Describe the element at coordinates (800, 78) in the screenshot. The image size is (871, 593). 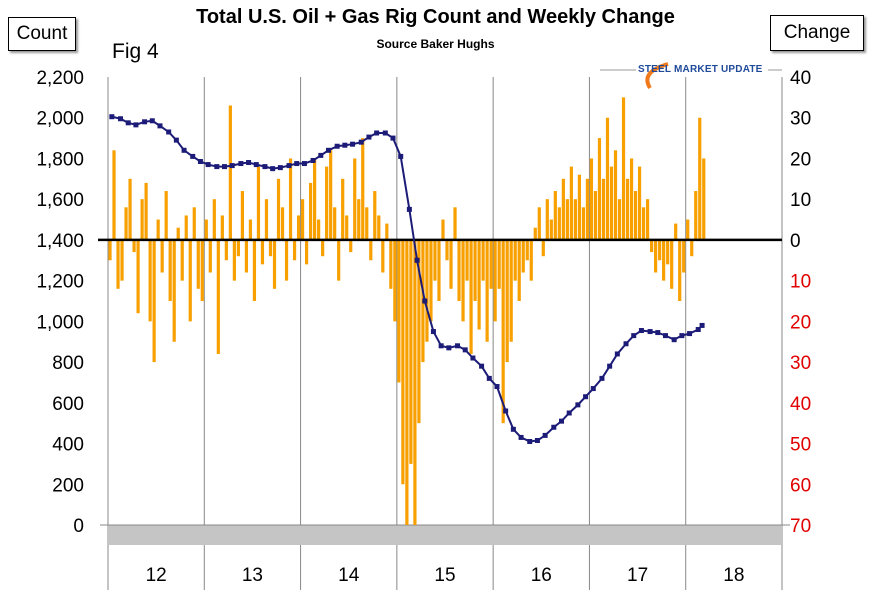
I see `right-tick-label: 40` at that location.